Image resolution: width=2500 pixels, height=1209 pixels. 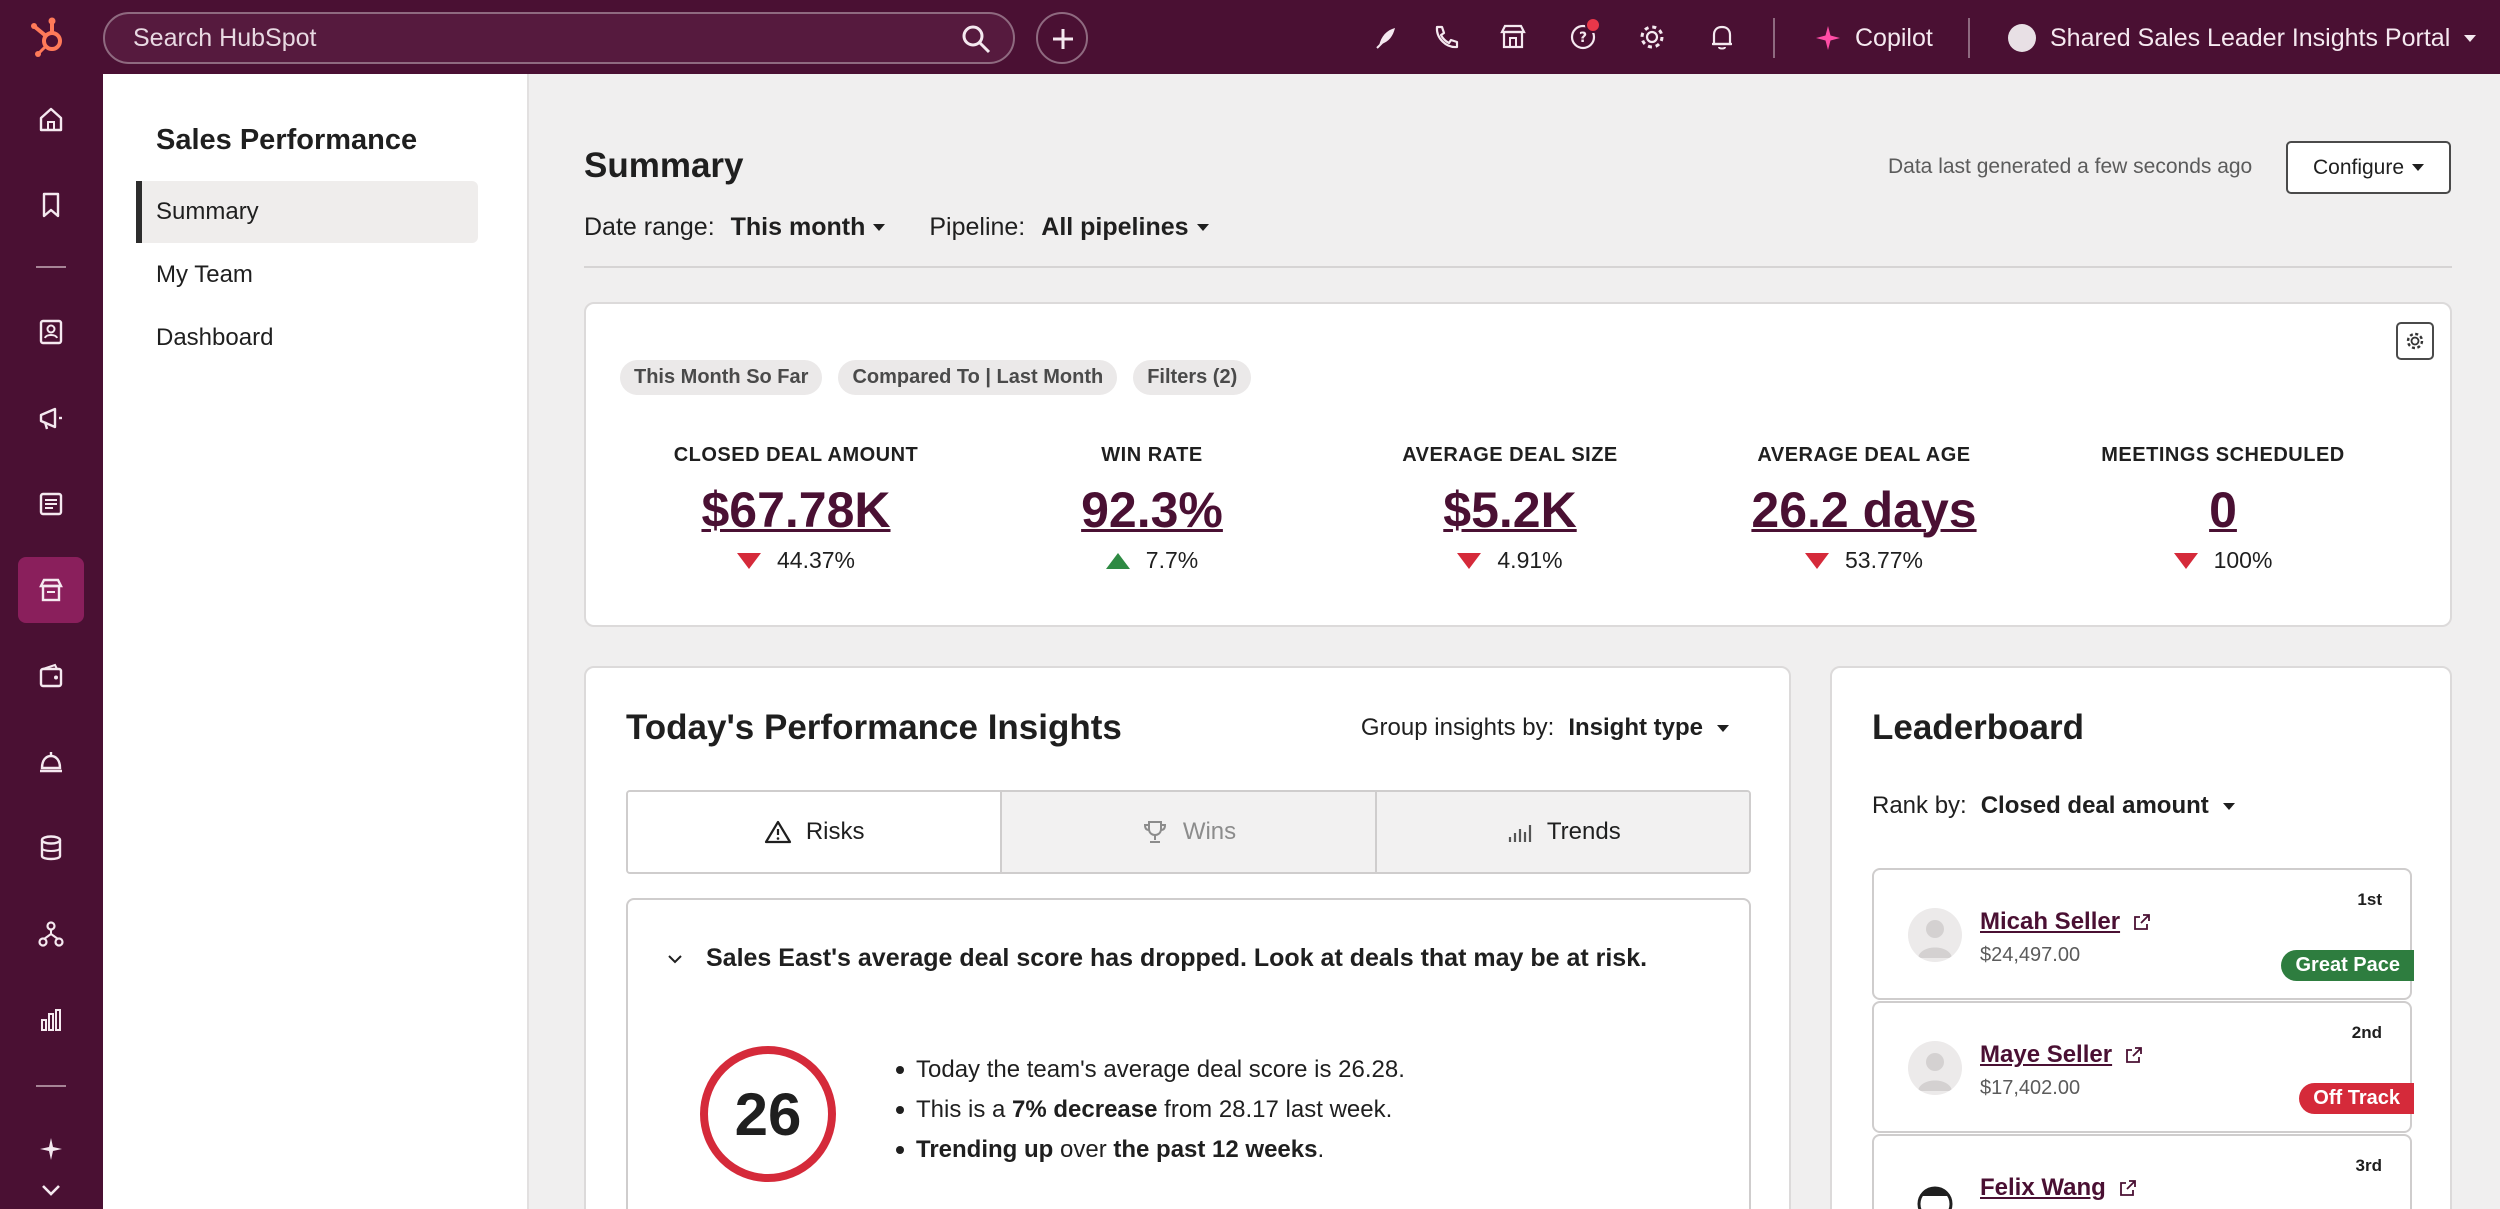 I want to click on settings-gear-icon, so click(x=1652, y=37).